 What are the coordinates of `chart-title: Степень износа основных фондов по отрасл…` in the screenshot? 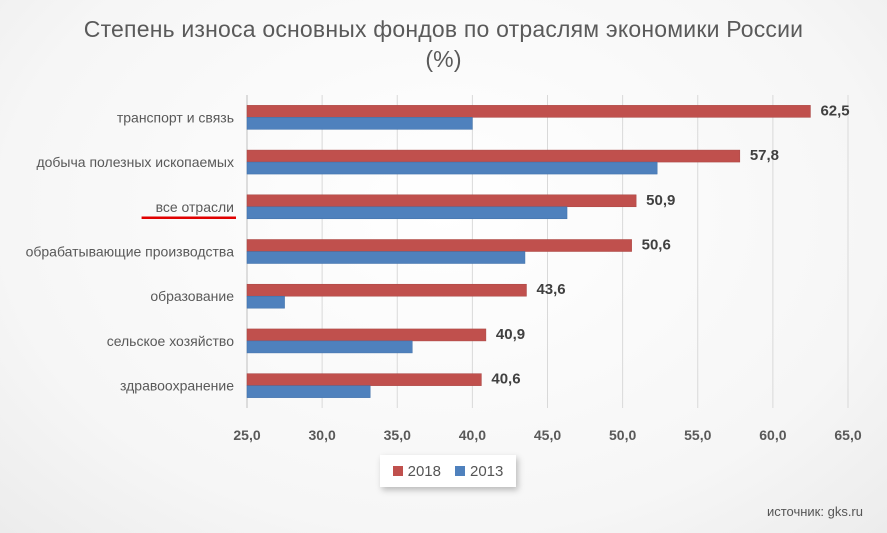 It's located at (443, 29).